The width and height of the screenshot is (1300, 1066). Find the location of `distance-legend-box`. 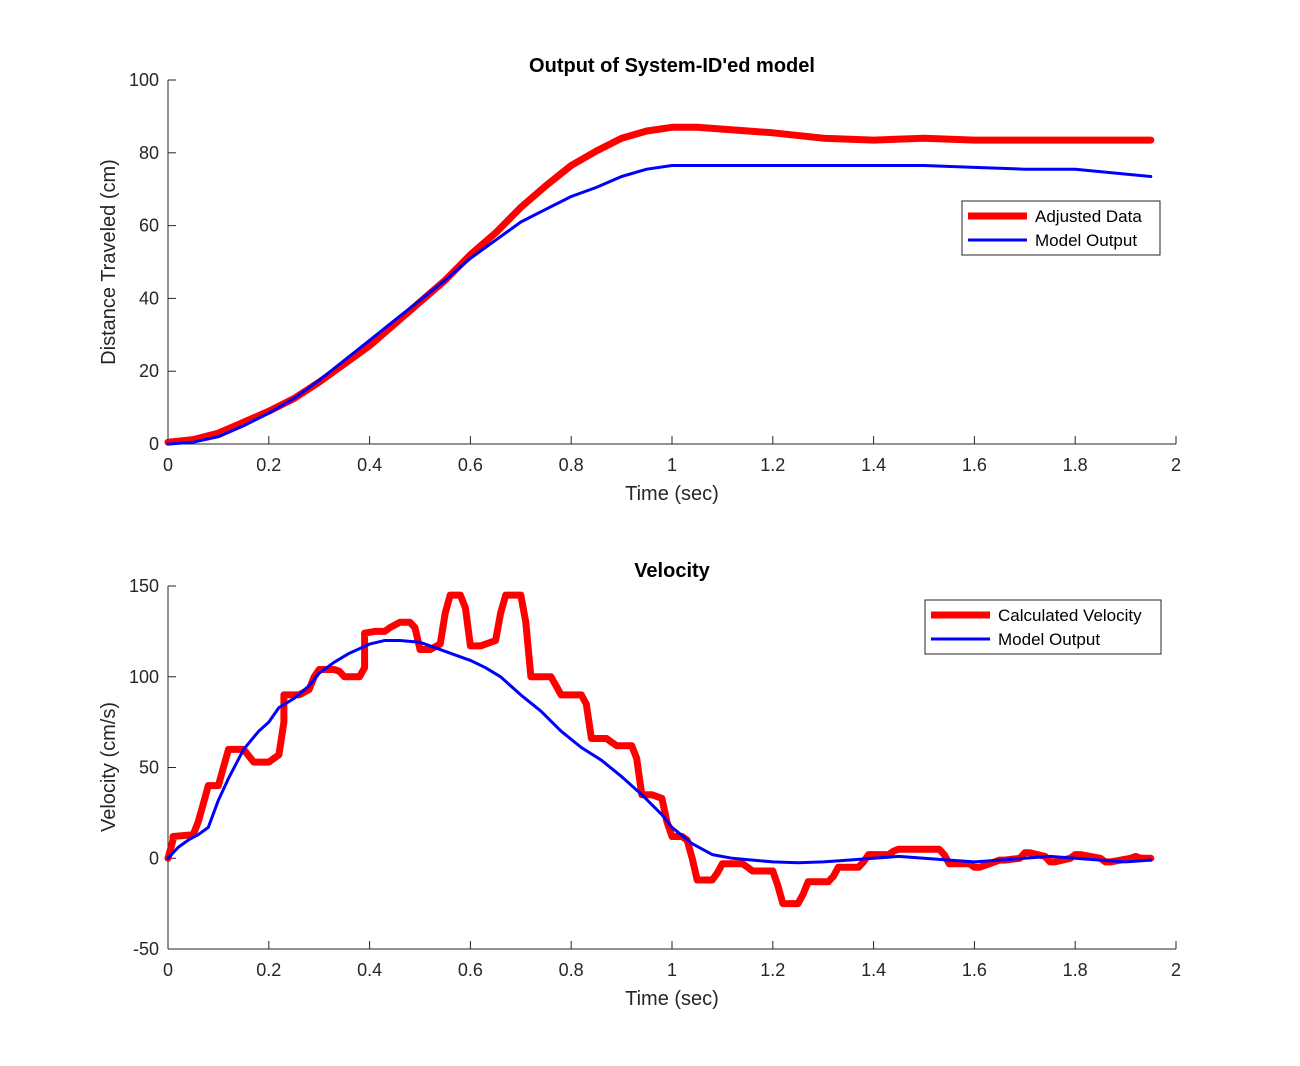

distance-legend-box is located at coordinates (1061, 228).